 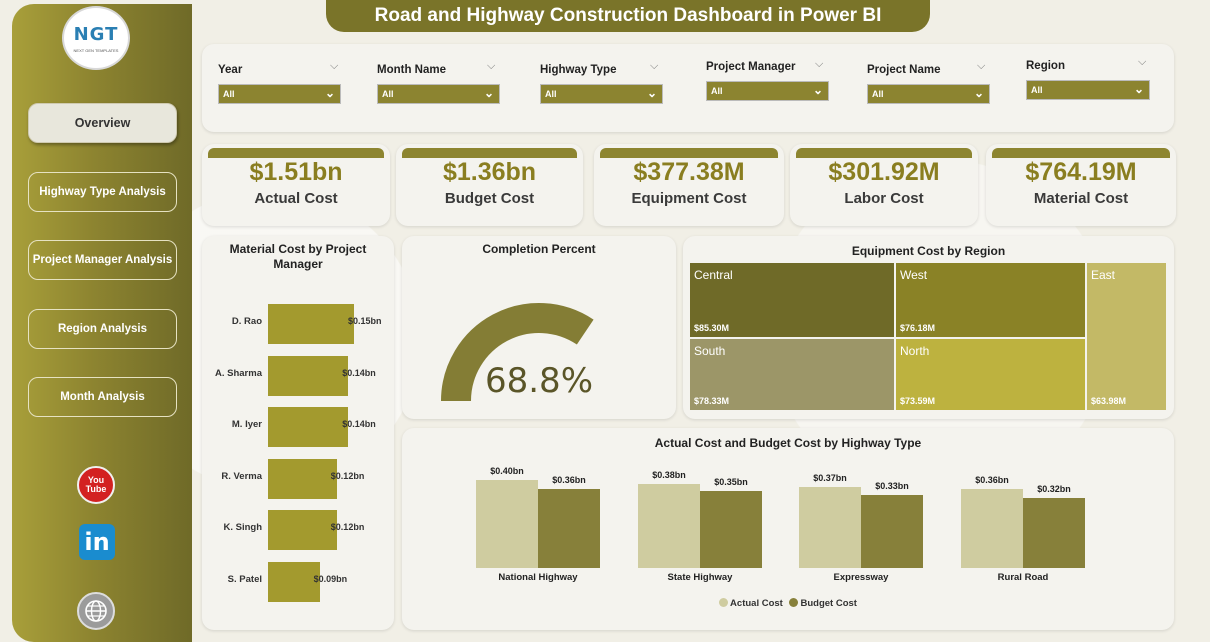 What do you see at coordinates (96, 34) in the screenshot?
I see `logo-text: NGT` at bounding box center [96, 34].